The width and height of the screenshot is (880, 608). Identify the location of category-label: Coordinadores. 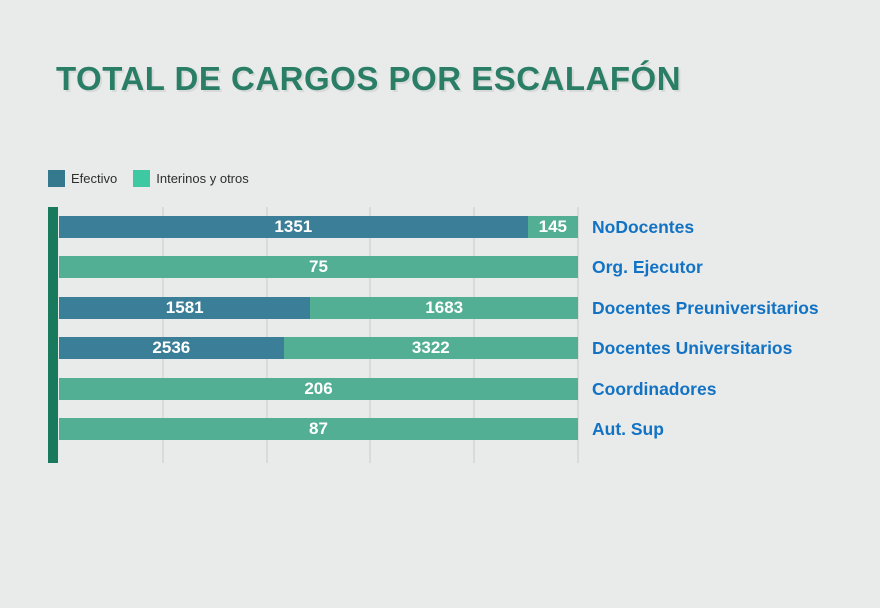
(654, 389).